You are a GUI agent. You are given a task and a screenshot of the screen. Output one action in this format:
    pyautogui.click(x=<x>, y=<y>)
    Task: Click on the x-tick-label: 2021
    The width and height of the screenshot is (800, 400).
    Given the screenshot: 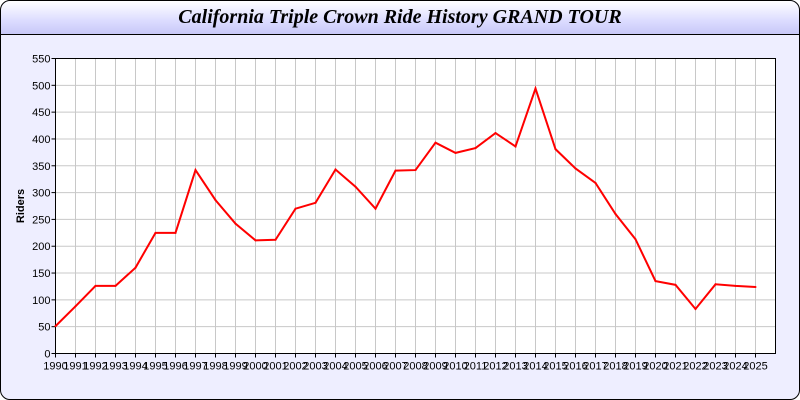 What is the action you would take?
    pyautogui.click(x=675, y=367)
    